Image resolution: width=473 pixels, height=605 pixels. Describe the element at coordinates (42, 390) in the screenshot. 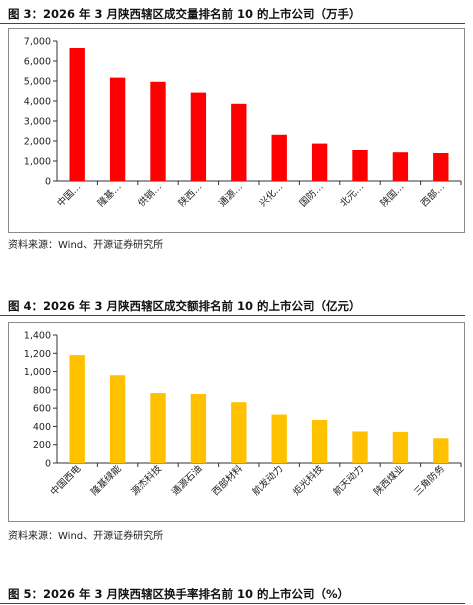

I see `y-tick-label: 800` at that location.